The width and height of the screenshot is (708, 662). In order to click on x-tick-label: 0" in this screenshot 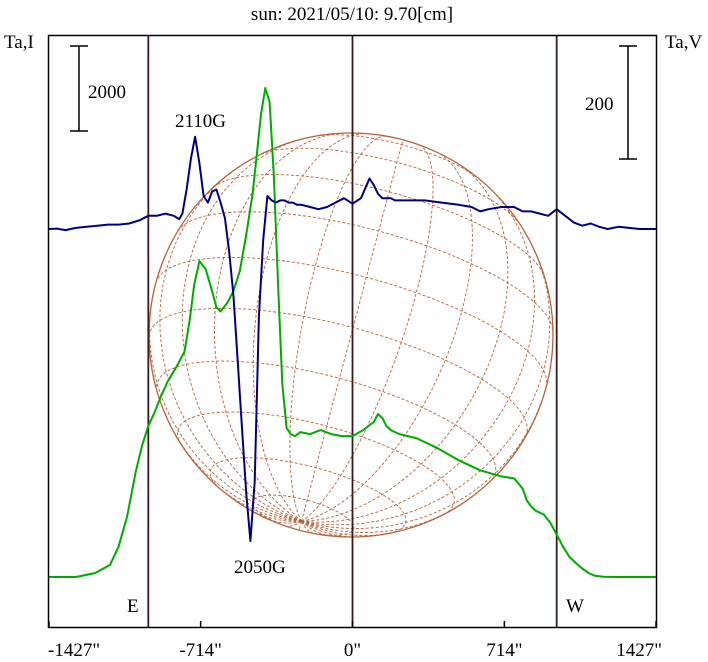, I will do `click(352, 650)`.